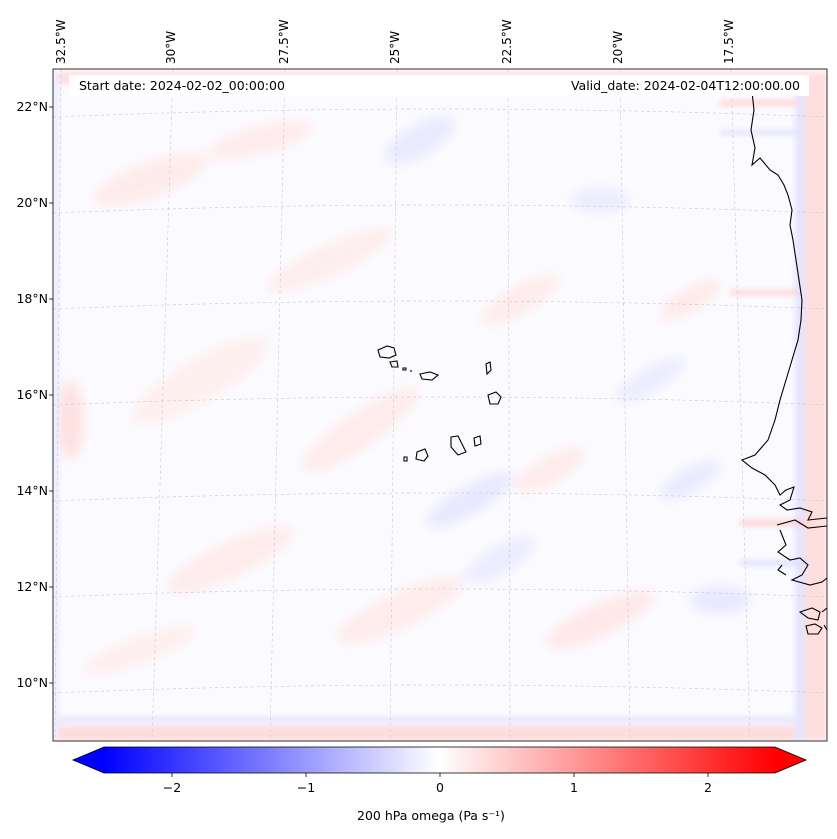 The height and width of the screenshot is (839, 837). I want to click on lon-label-30w: 30°W, so click(171, 47).